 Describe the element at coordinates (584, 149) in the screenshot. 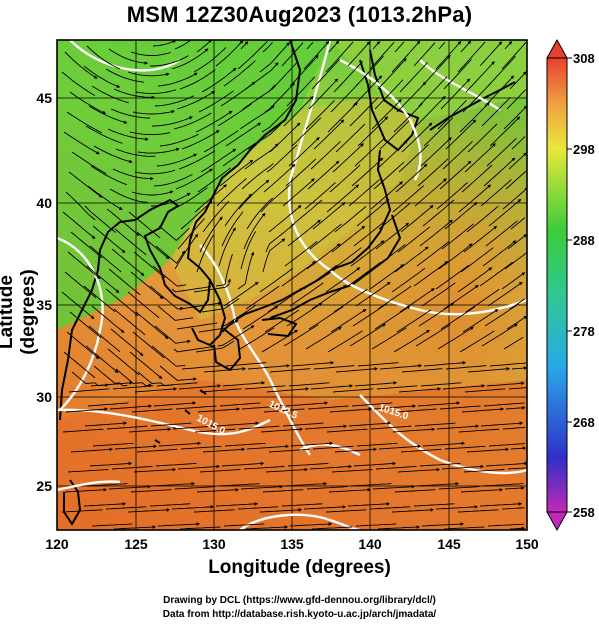

I see `colorbar-tick: 298` at that location.